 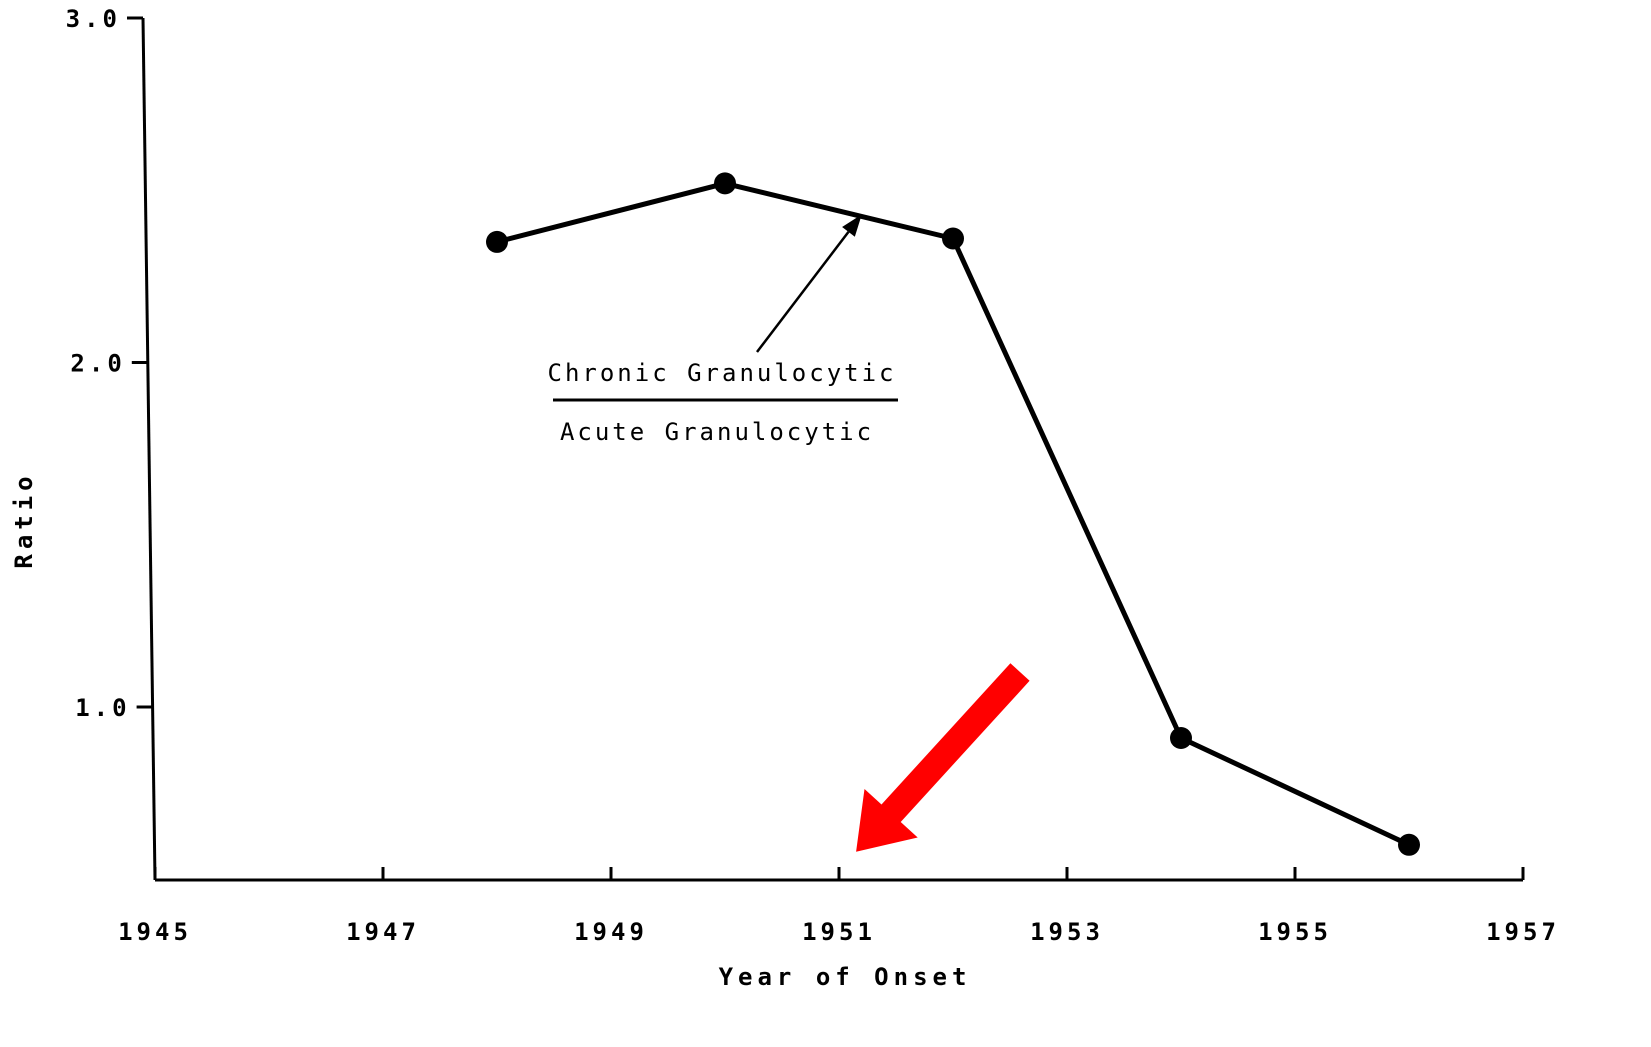 What do you see at coordinates (722, 373) in the screenshot?
I see `annotation-numerator: Chronic Granulocytic` at bounding box center [722, 373].